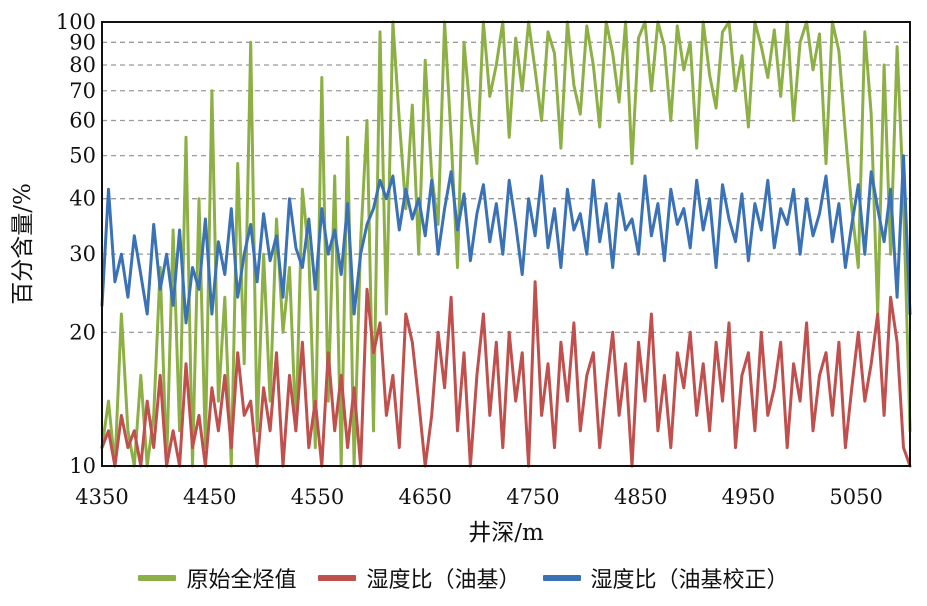  I want to click on legend-item-wetness-oil-based-corrected: 湿度比（油基校正）, so click(665, 578).